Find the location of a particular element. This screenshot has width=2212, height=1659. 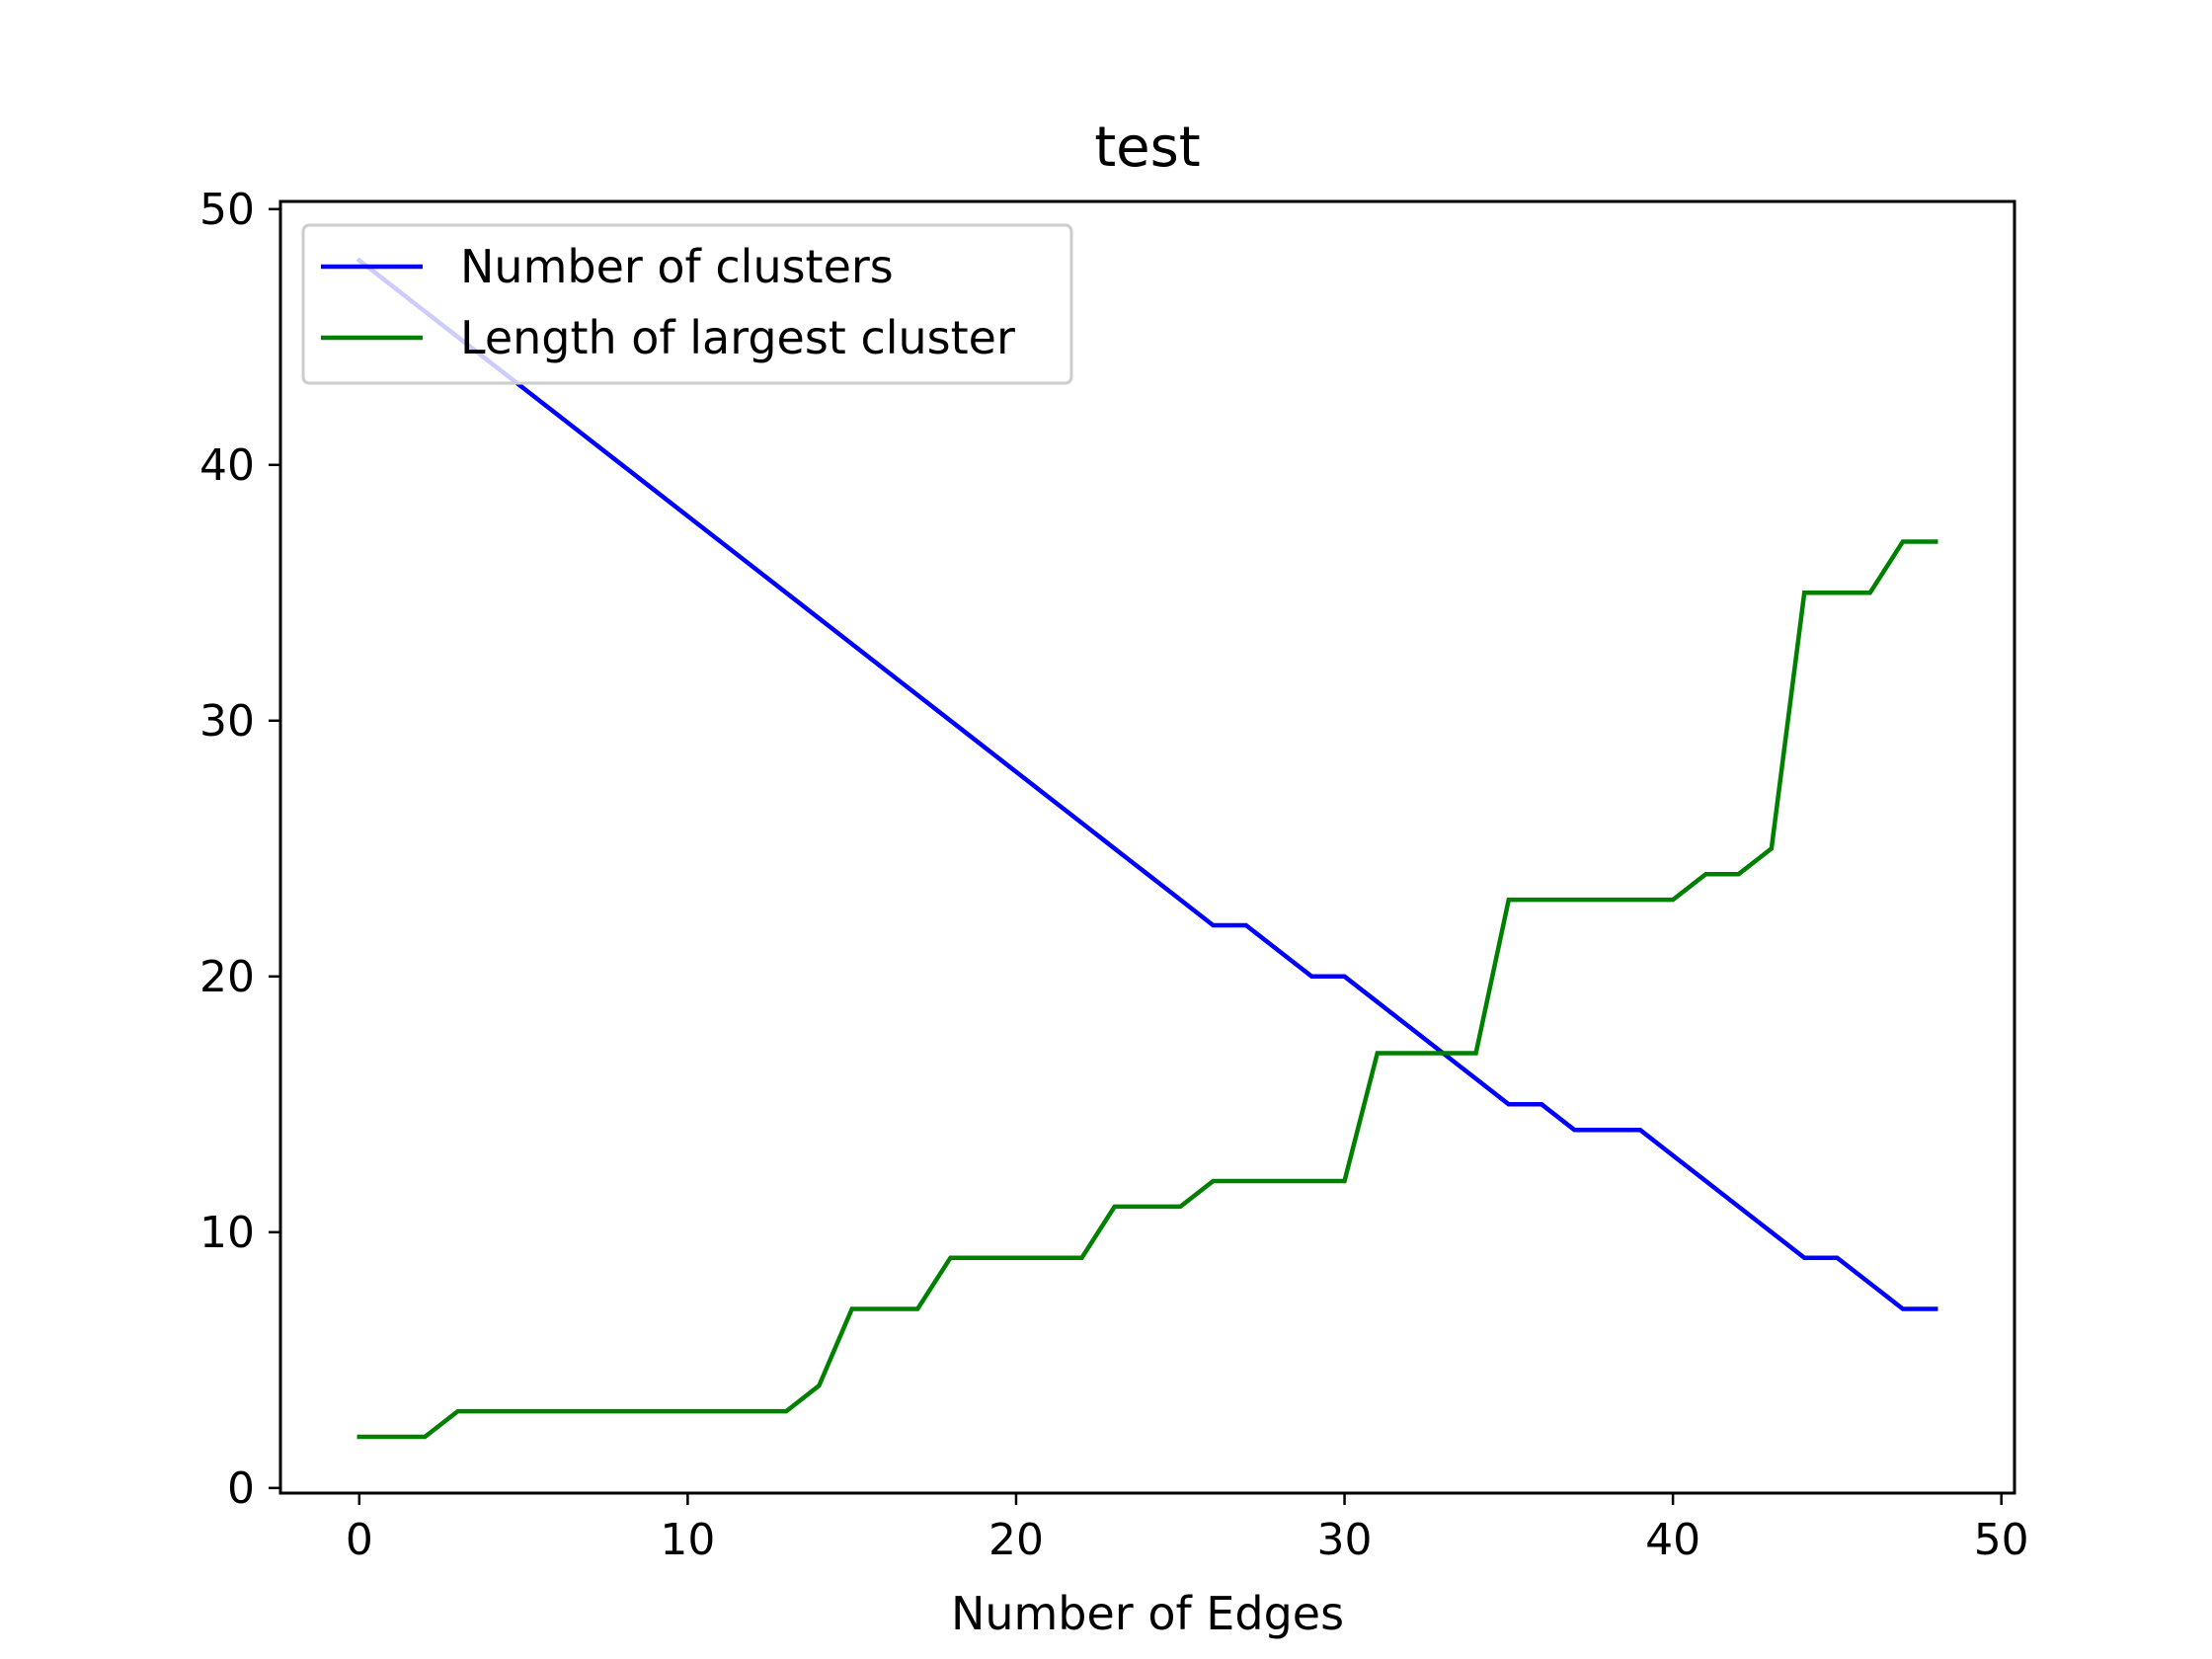

y-tick-label: 30 is located at coordinates (227, 722).